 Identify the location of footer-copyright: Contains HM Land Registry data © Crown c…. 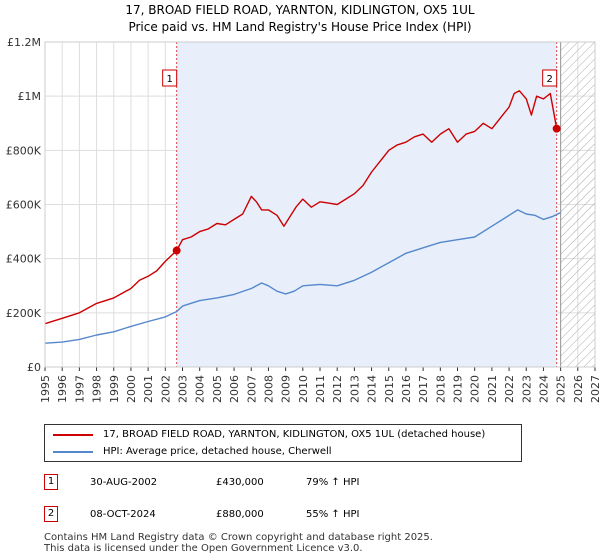
(238, 537).